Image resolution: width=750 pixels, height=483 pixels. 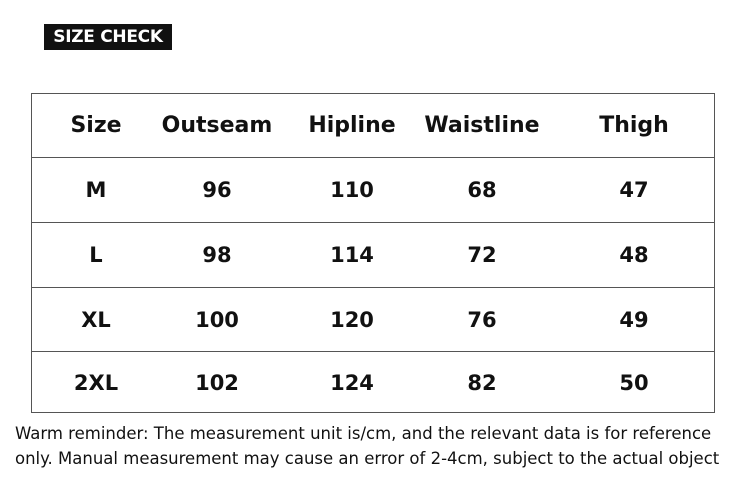 I want to click on column-header: Size, so click(x=96, y=125).